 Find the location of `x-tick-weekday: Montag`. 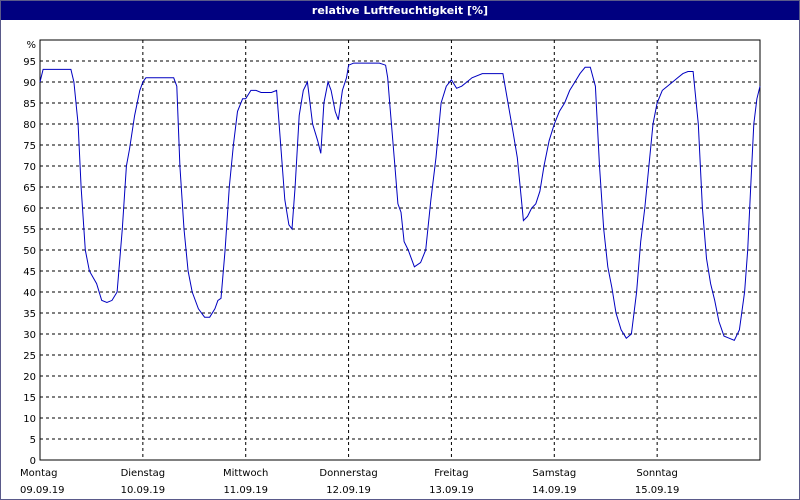

x-tick-weekday: Montag is located at coordinates (38, 473).